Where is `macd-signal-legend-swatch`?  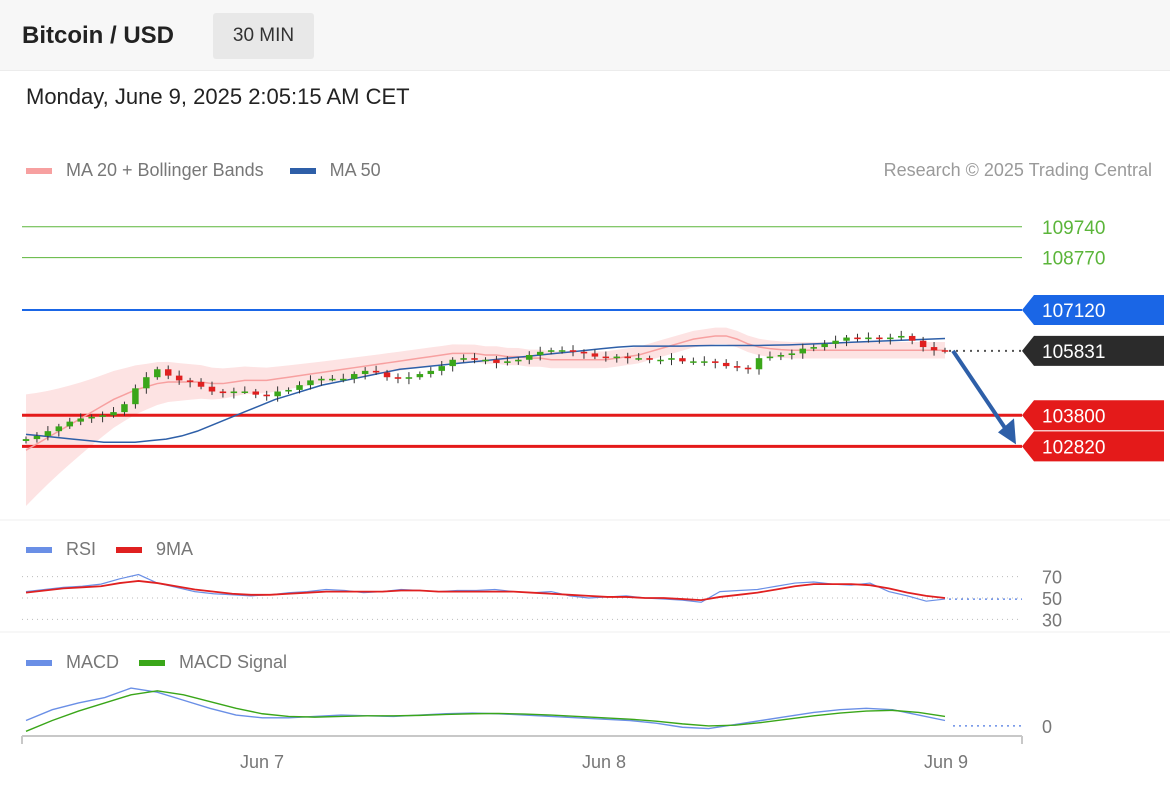
macd-signal-legend-swatch is located at coordinates (152, 662).